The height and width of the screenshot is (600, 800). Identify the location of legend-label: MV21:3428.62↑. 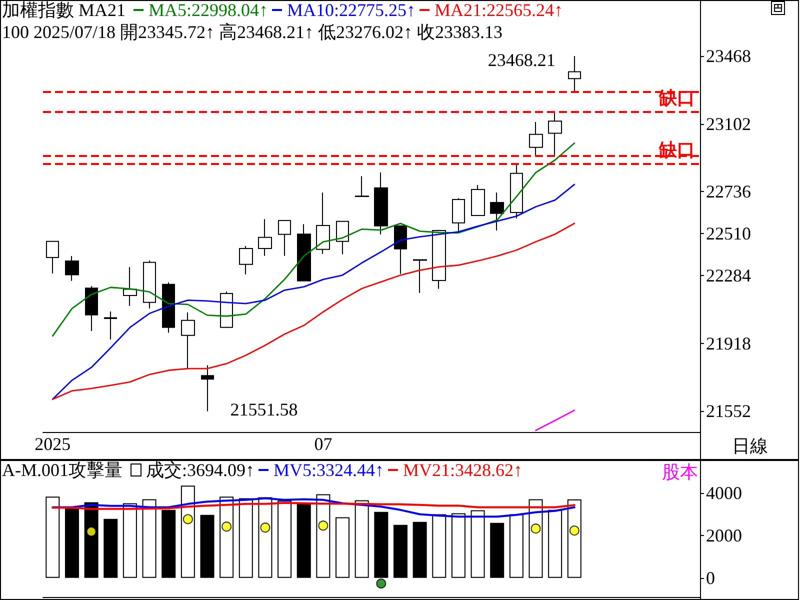
(463, 470).